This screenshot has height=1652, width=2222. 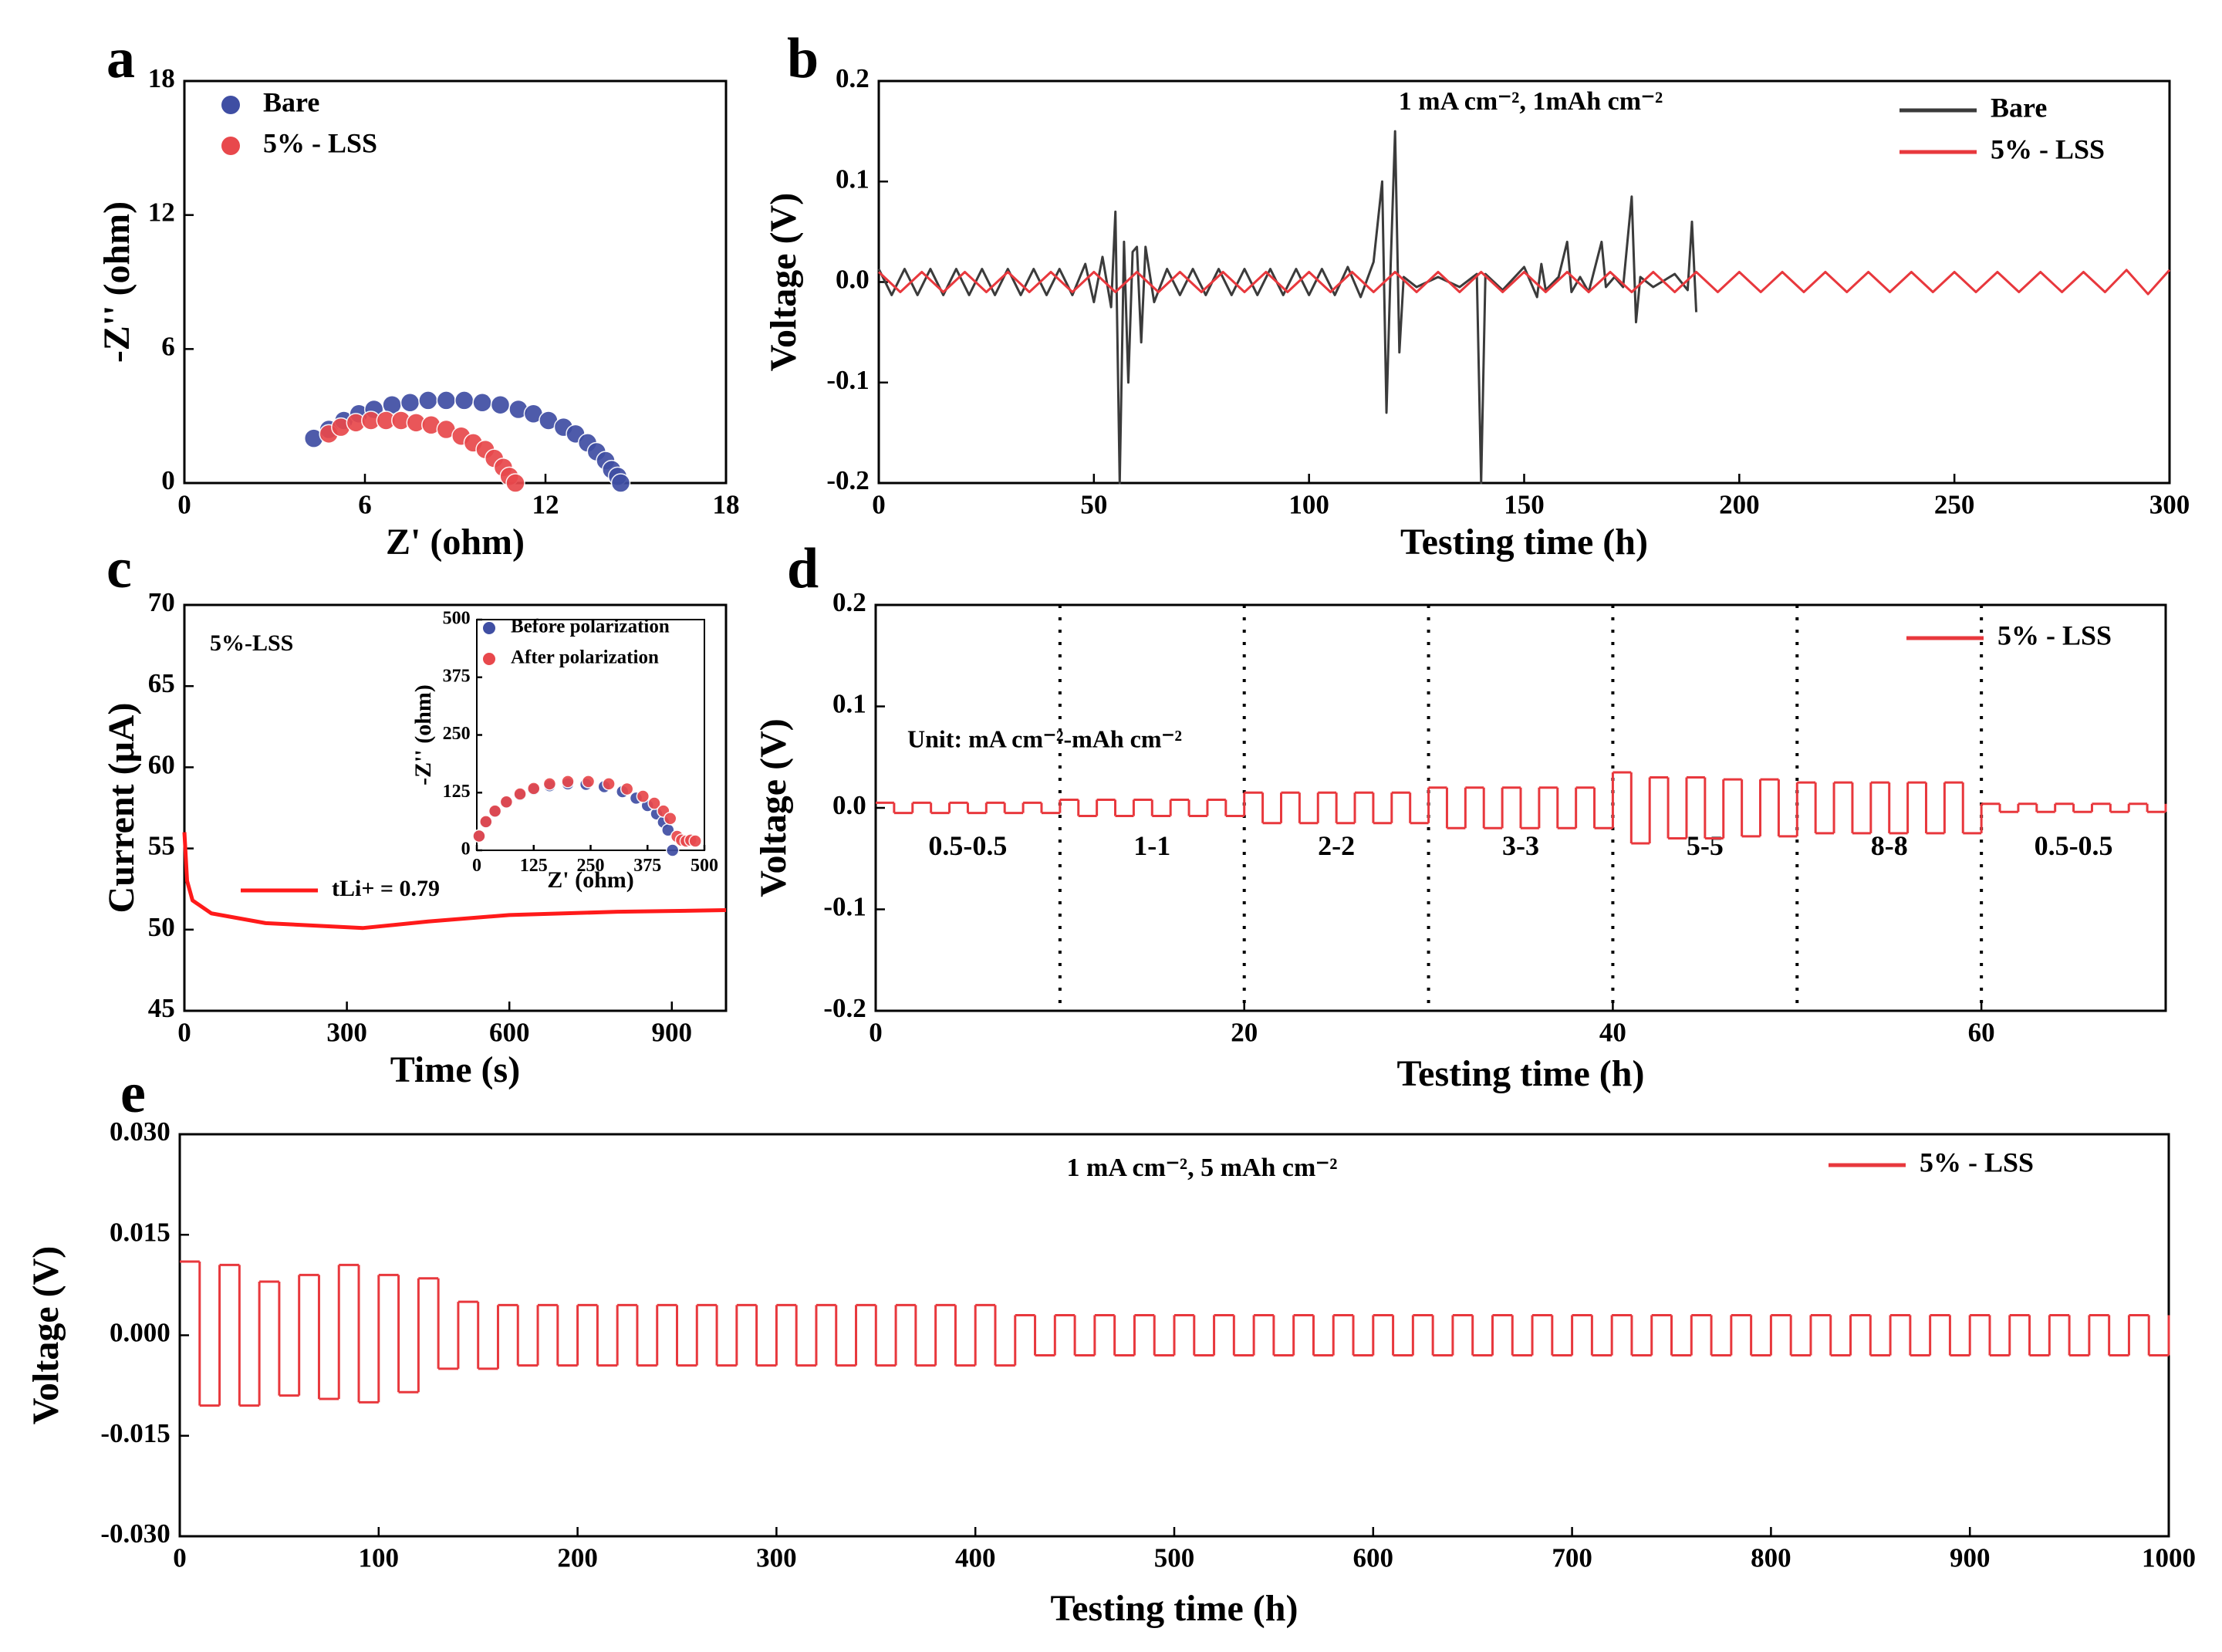 I want to click on y-tick-label: 0.015, so click(x=140, y=1232).